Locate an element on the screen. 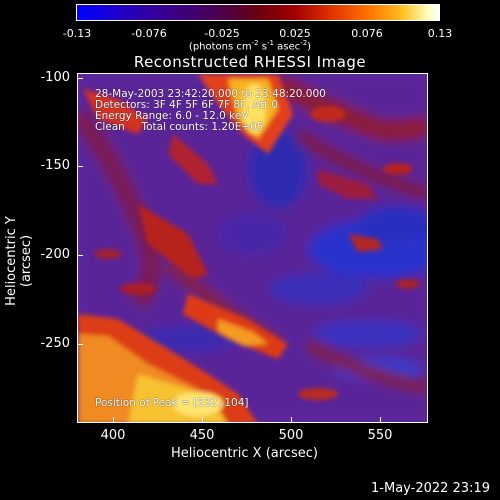 The height and width of the screenshot is (500, 500). x-tick-label: 500 is located at coordinates (291, 435).